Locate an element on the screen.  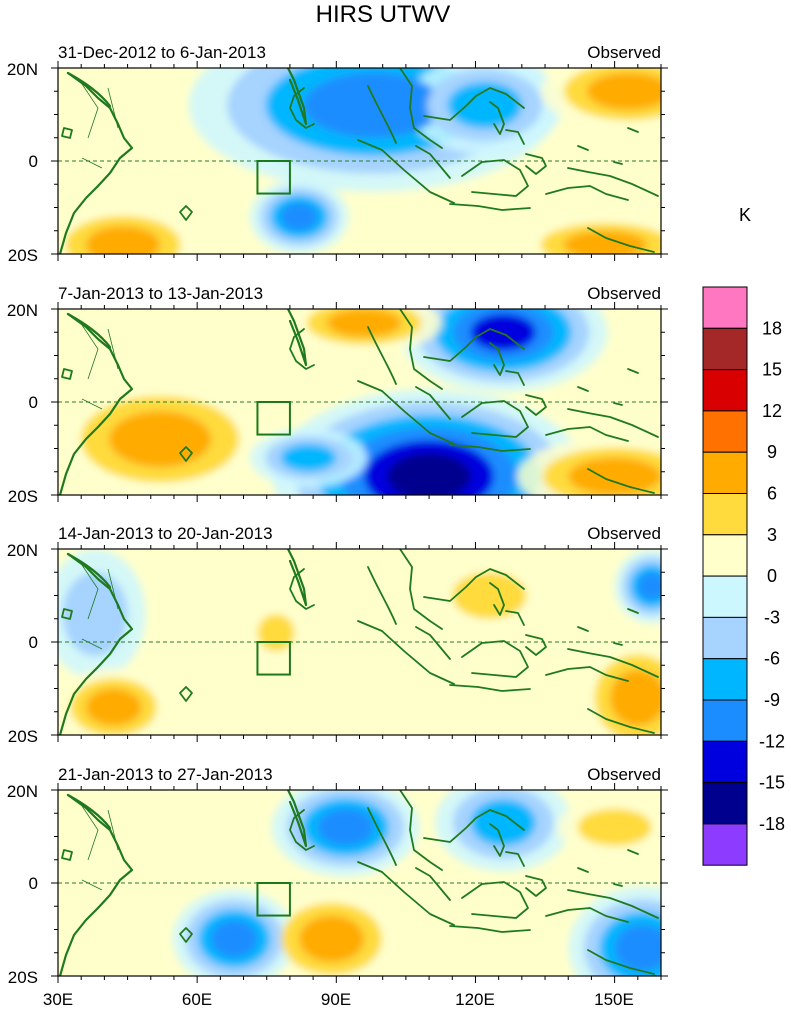
panel-2-coastlines is located at coordinates (358, 402).